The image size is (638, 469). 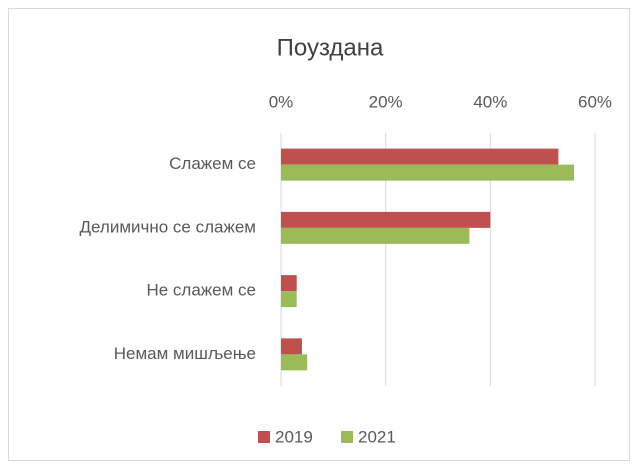 I want to click on x-tick-label: 40%, so click(x=490, y=101).